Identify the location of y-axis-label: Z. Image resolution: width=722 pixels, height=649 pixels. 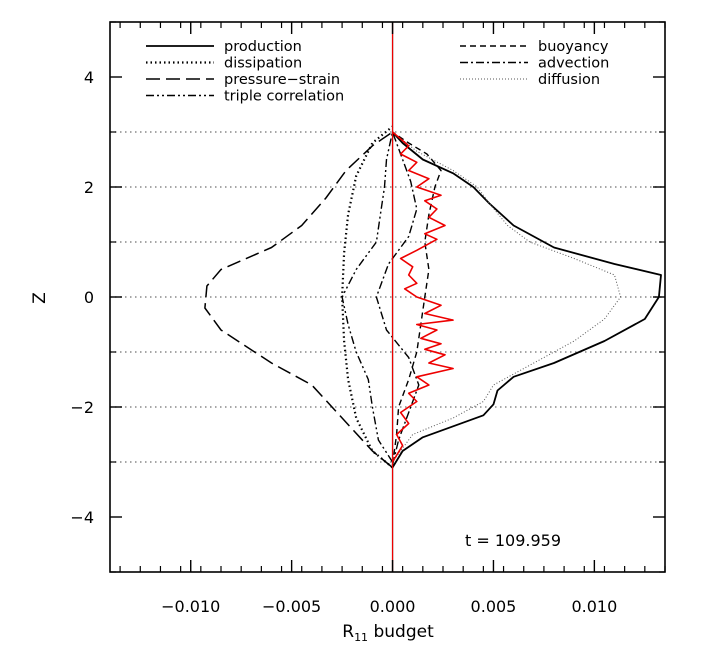
(40, 298).